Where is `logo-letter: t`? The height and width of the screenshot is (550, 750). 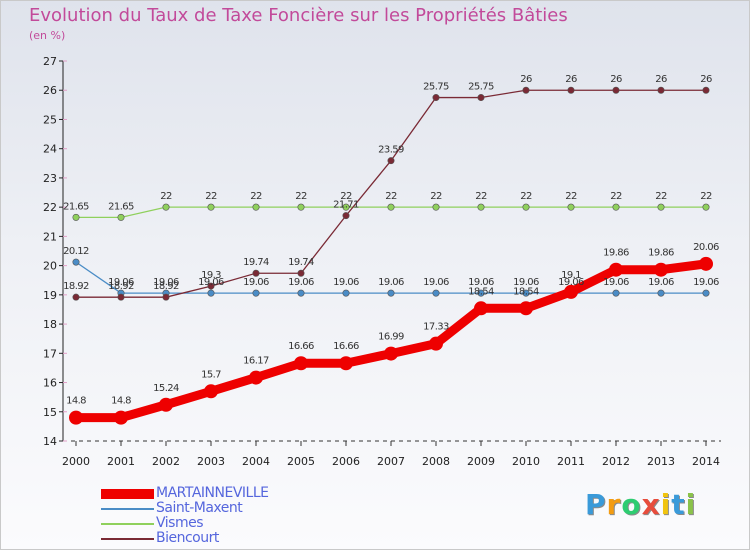 logo-letter: t is located at coordinates (678, 504).